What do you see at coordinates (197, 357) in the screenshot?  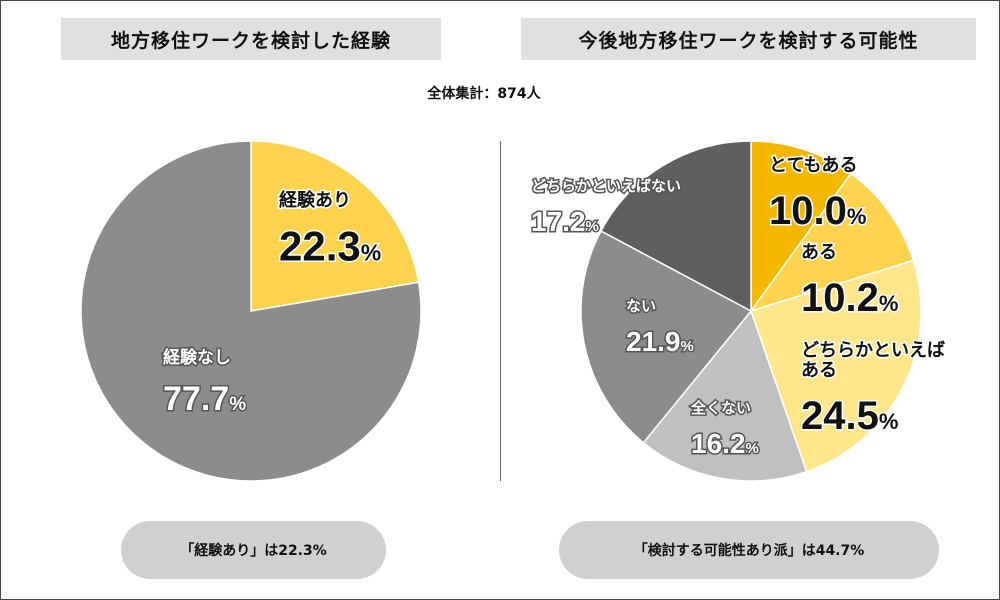 I see `slice-label: 経験なし` at bounding box center [197, 357].